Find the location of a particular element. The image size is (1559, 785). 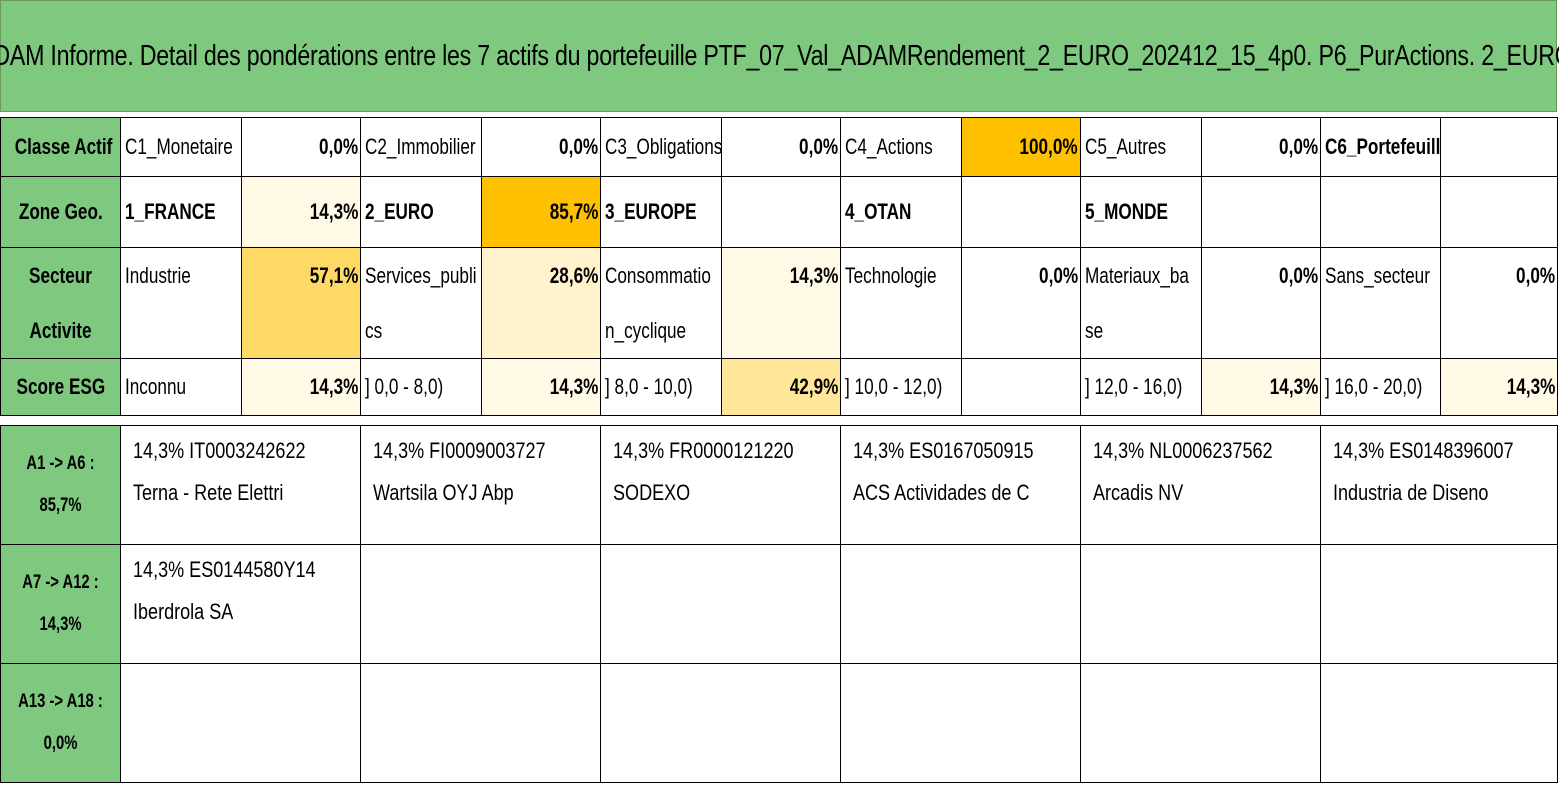

asset-cell: 14,3% ES0167050915 ACS Actividades de C is located at coordinates (960, 485).